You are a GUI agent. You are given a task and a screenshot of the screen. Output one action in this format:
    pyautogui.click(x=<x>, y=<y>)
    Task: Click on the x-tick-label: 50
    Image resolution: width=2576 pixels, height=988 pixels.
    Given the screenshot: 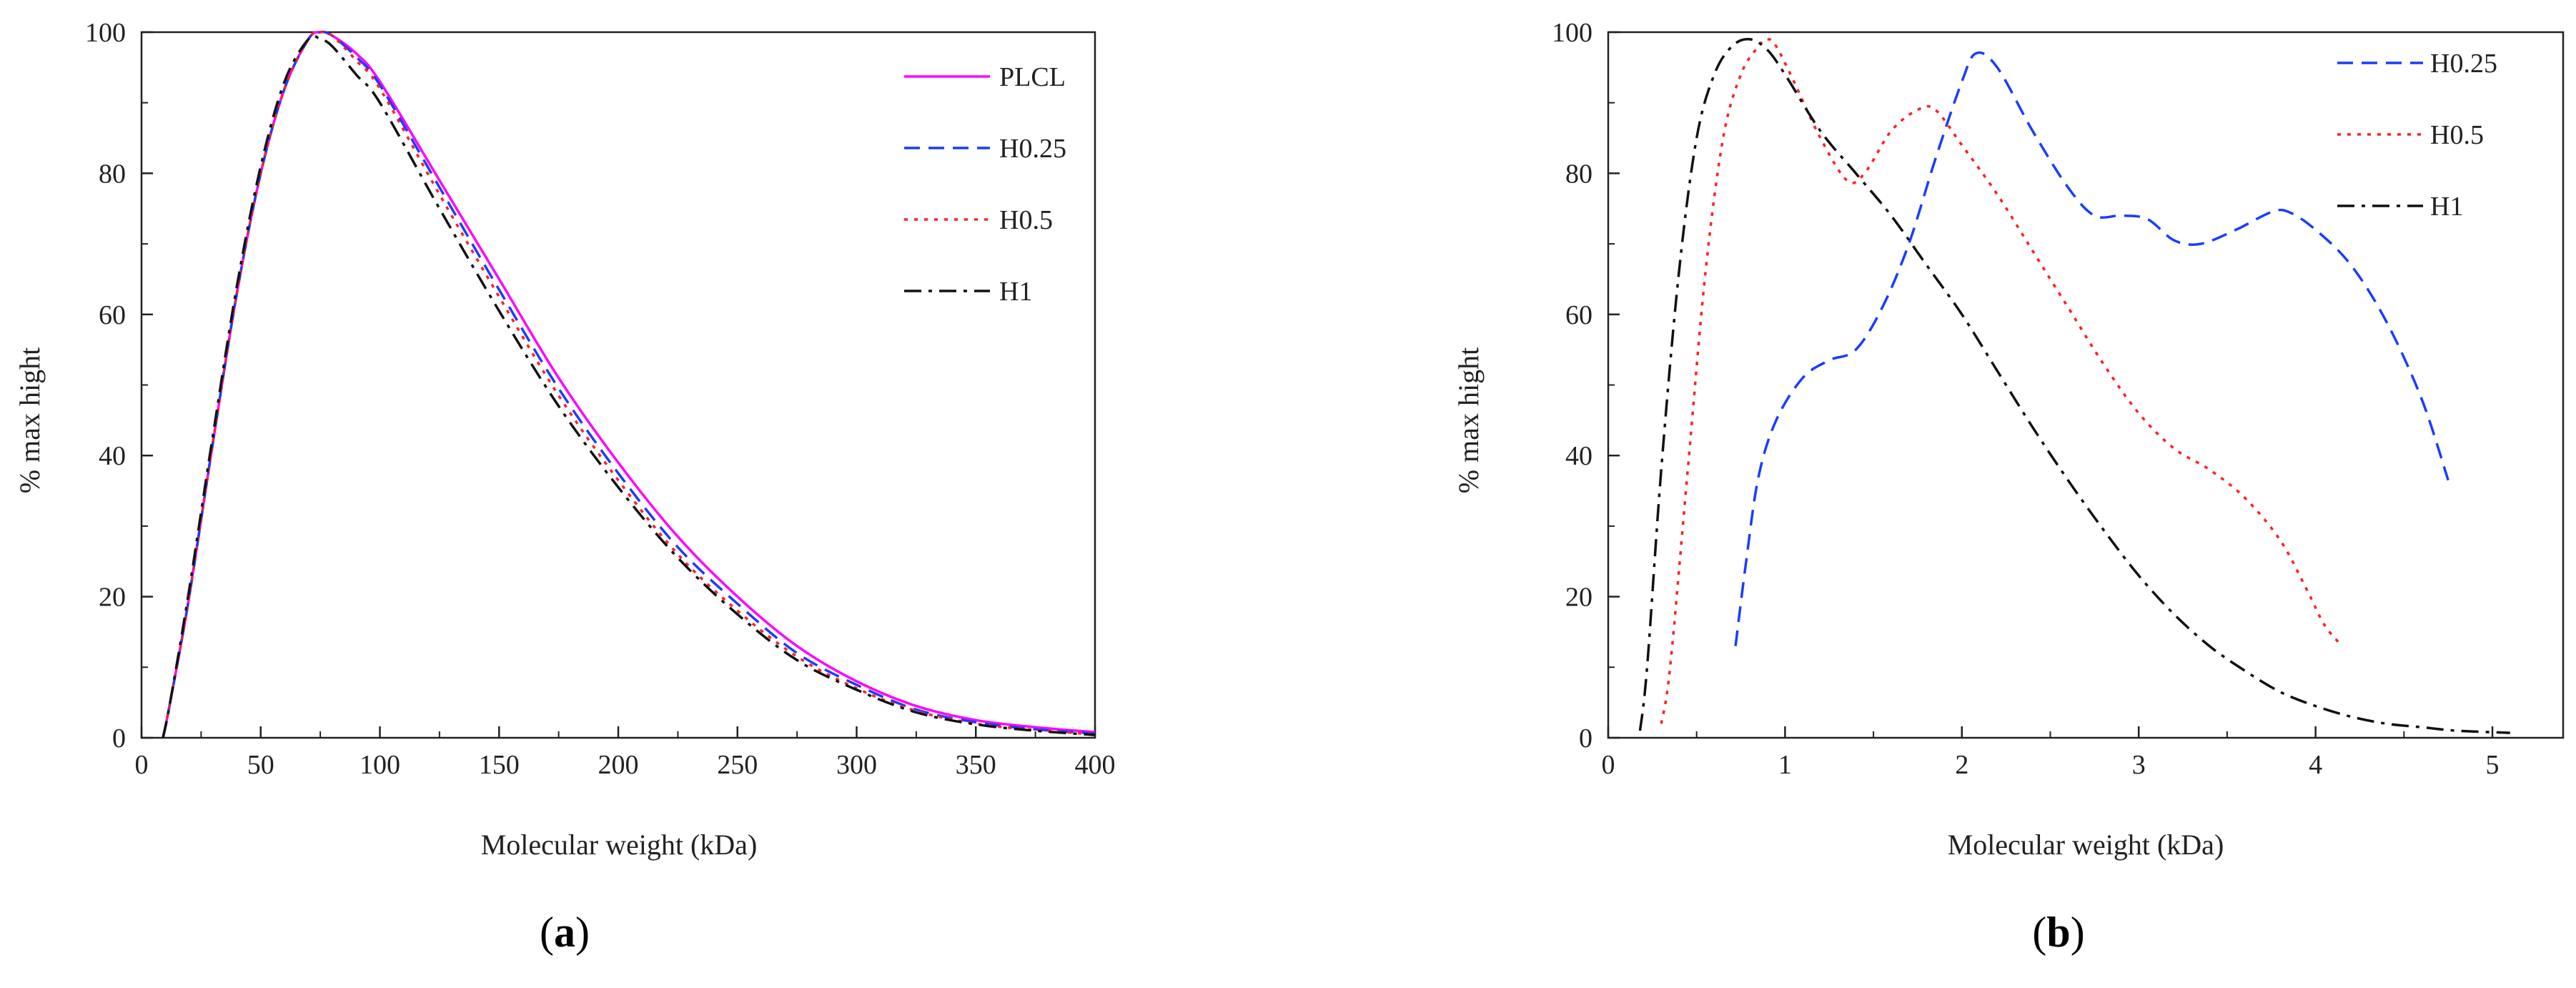 What is the action you would take?
    pyautogui.click(x=261, y=765)
    